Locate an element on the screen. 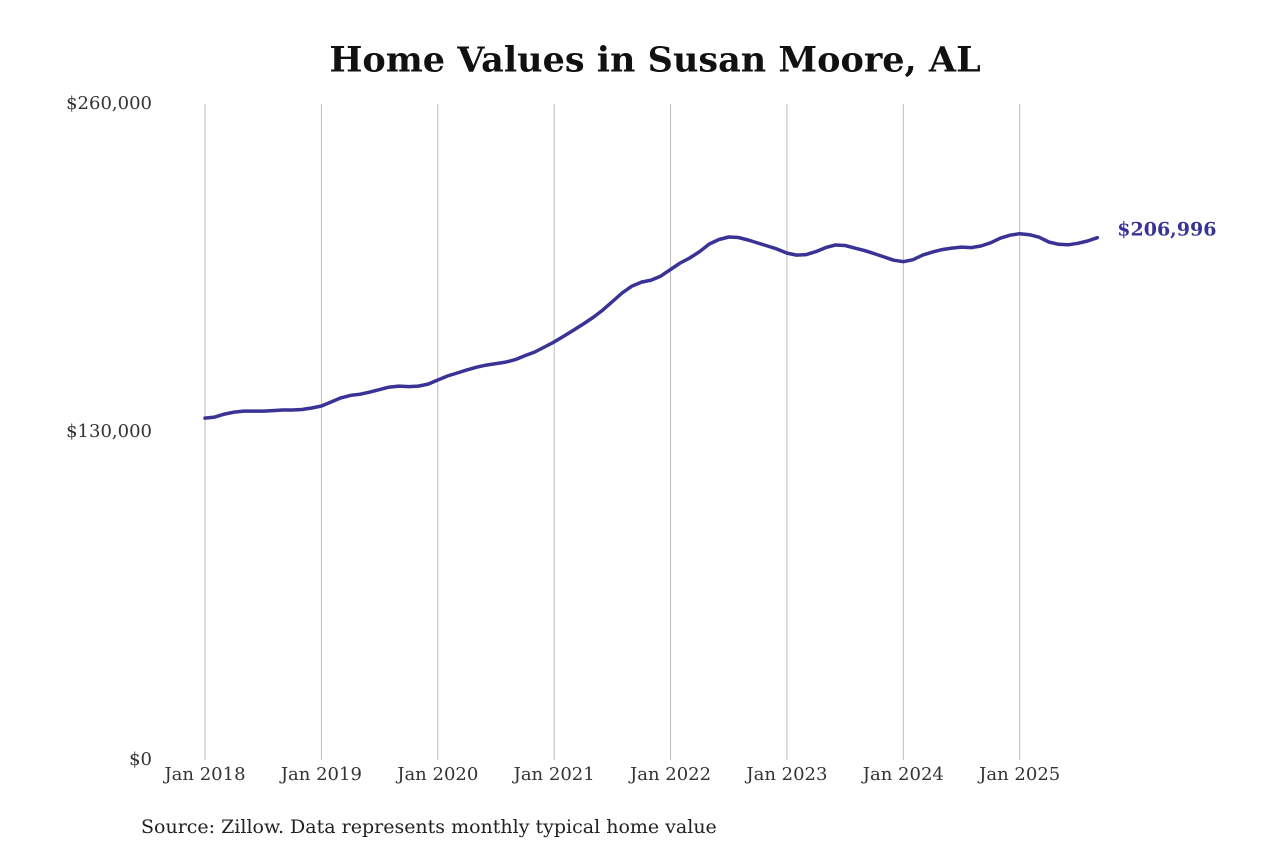  x-tick-label: Jan 2023 is located at coordinates (785, 774).